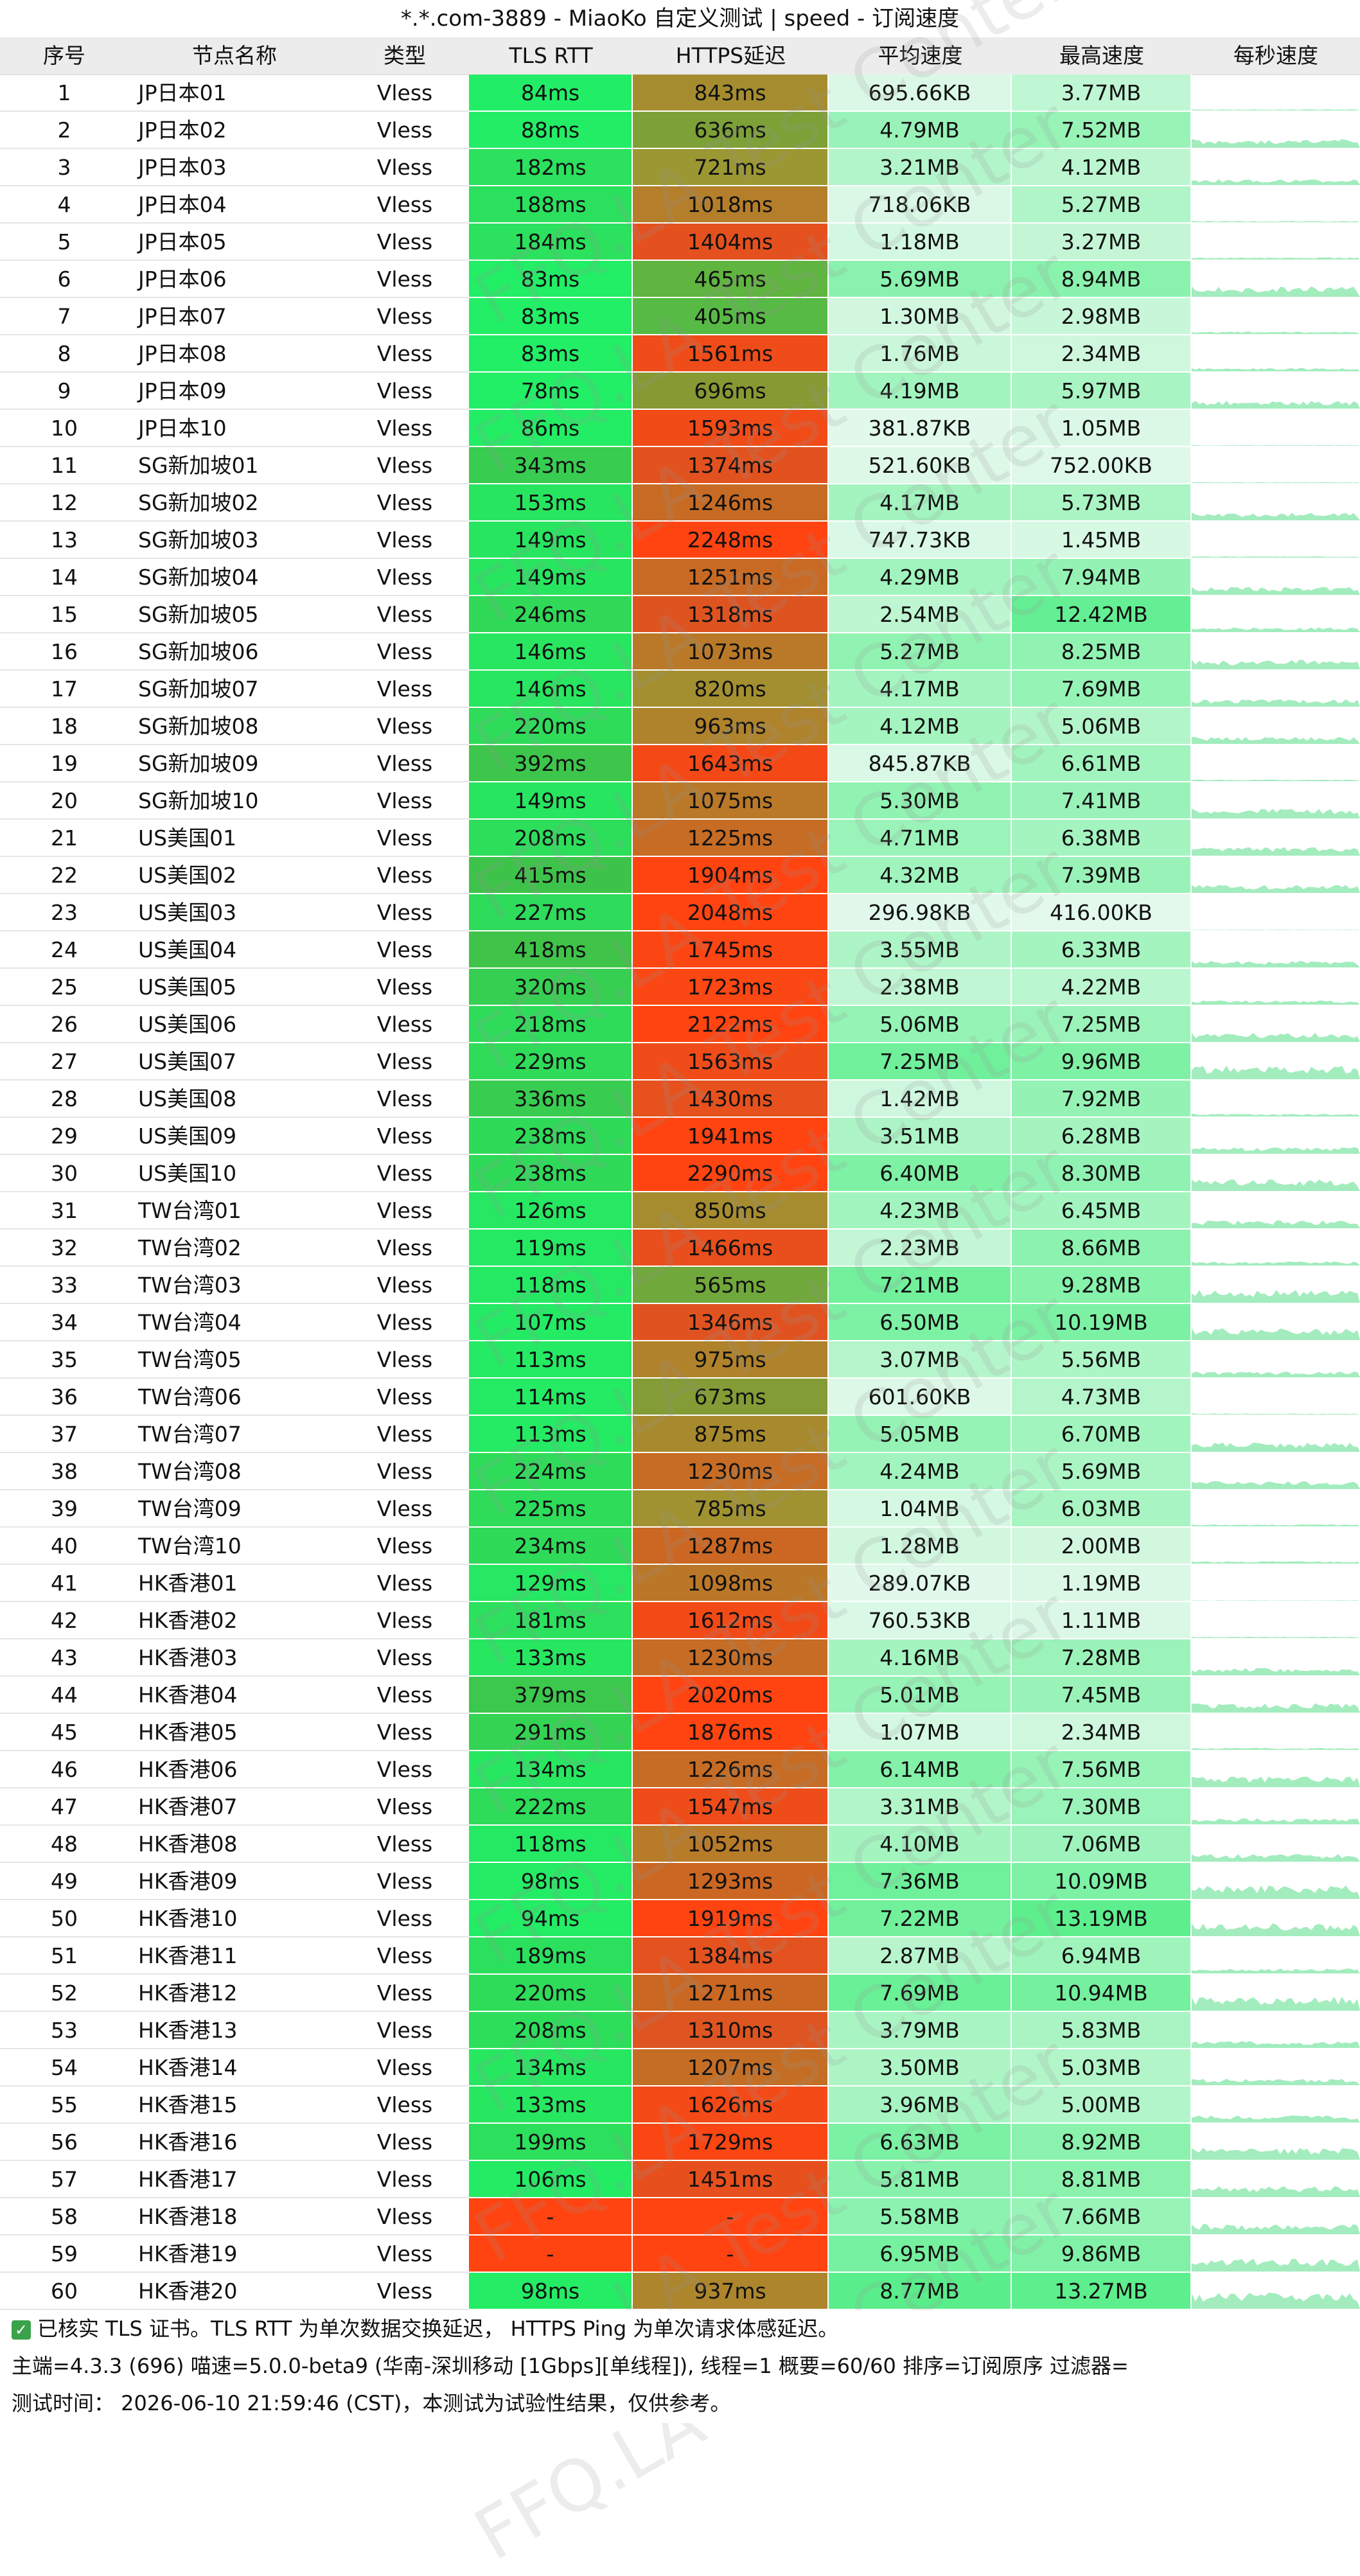 The height and width of the screenshot is (2576, 1360). I want to click on tls-rtt-cell: -, so click(551, 2254).